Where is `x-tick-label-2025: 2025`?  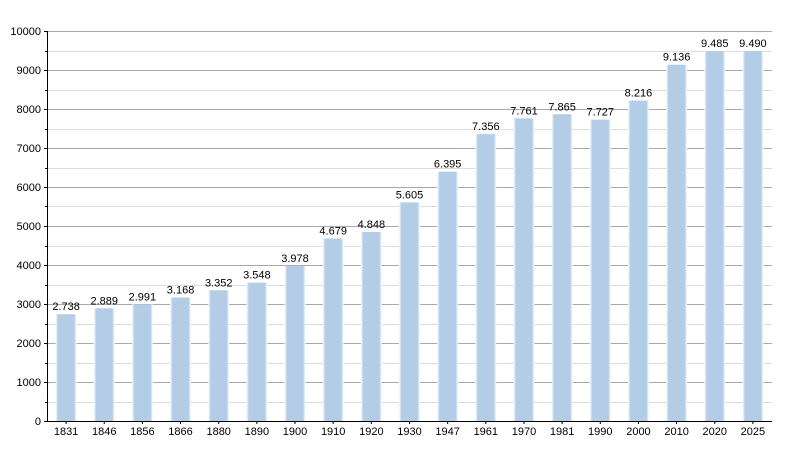
x-tick-label-2025: 2025 is located at coordinates (753, 432).